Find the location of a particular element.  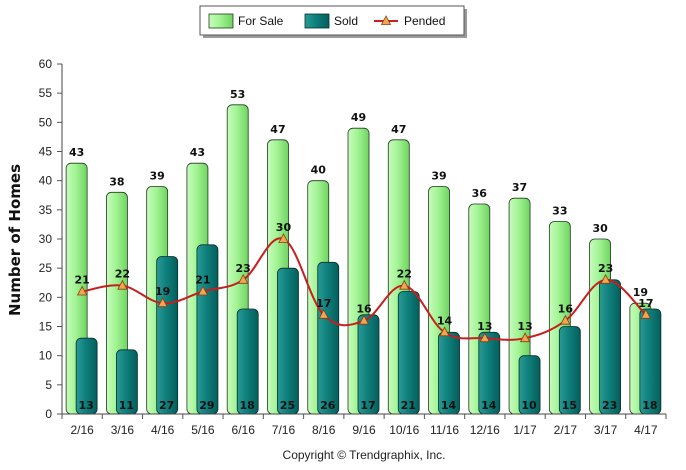

y-tick-label: 30 is located at coordinates (46, 239).